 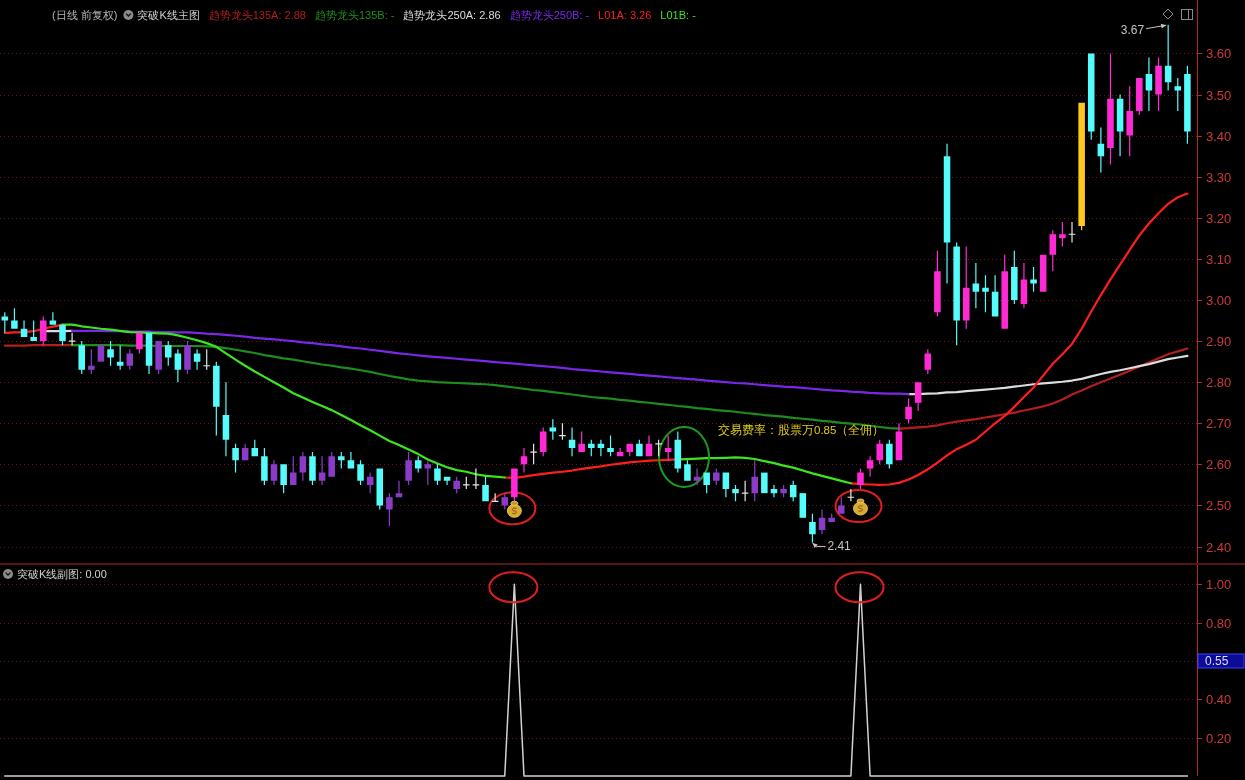 What do you see at coordinates (1219, 423) in the screenshot?
I see `y-tick-label: 2.70` at bounding box center [1219, 423].